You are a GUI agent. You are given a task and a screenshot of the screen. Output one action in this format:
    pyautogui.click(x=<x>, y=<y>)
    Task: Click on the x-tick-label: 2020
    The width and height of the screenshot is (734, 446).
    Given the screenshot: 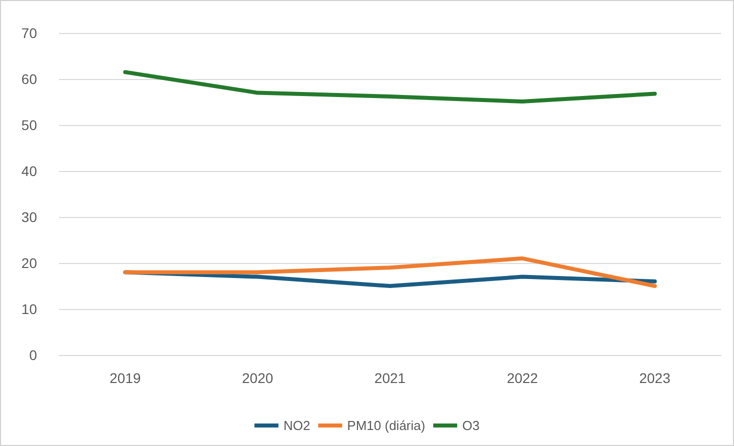 What is the action you would take?
    pyautogui.click(x=258, y=378)
    